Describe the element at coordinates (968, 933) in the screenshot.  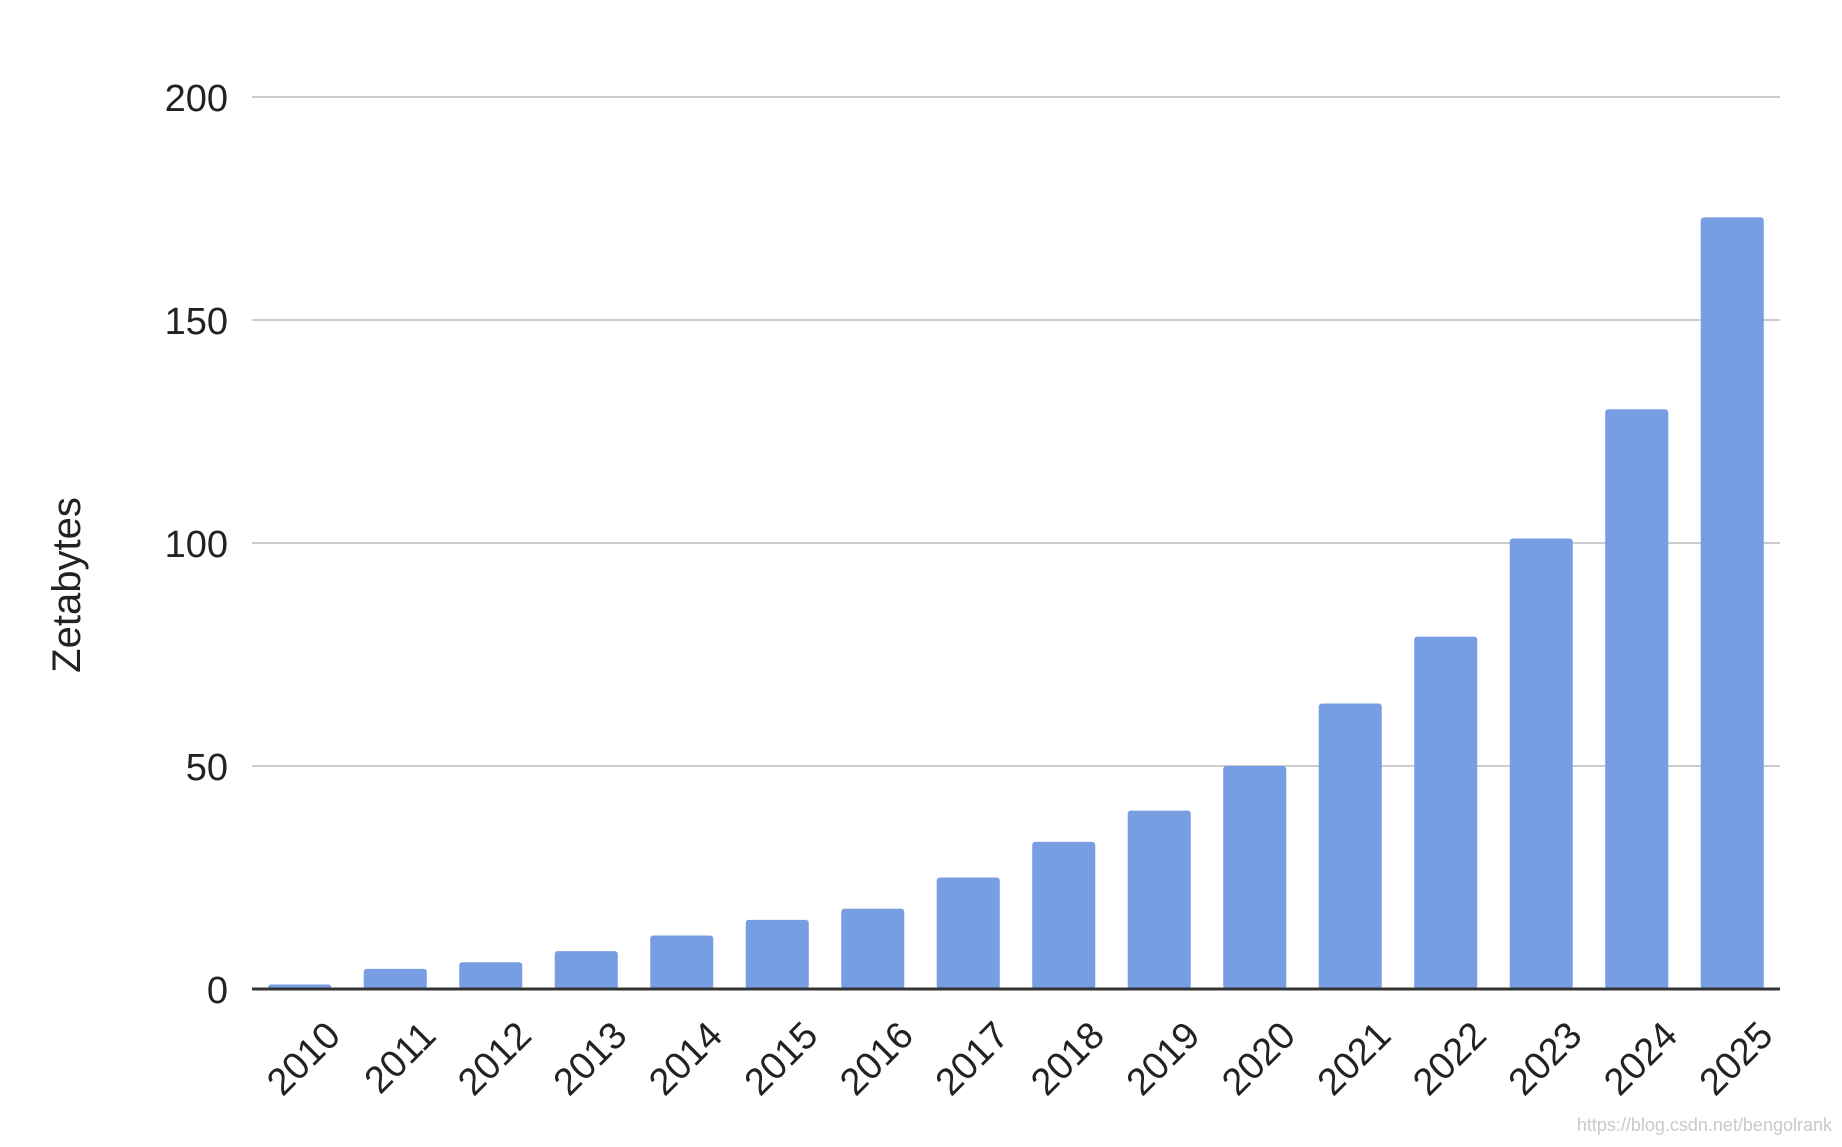
I see `bar-2017` at that location.